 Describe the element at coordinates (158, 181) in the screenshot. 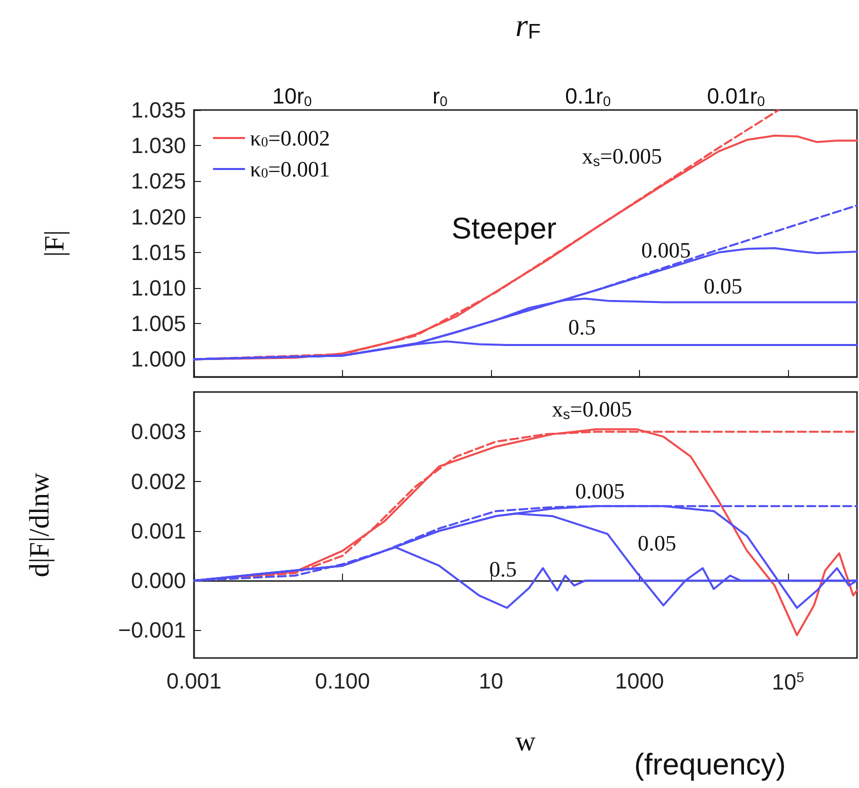

I see `y-tick-label: 1.025` at that location.